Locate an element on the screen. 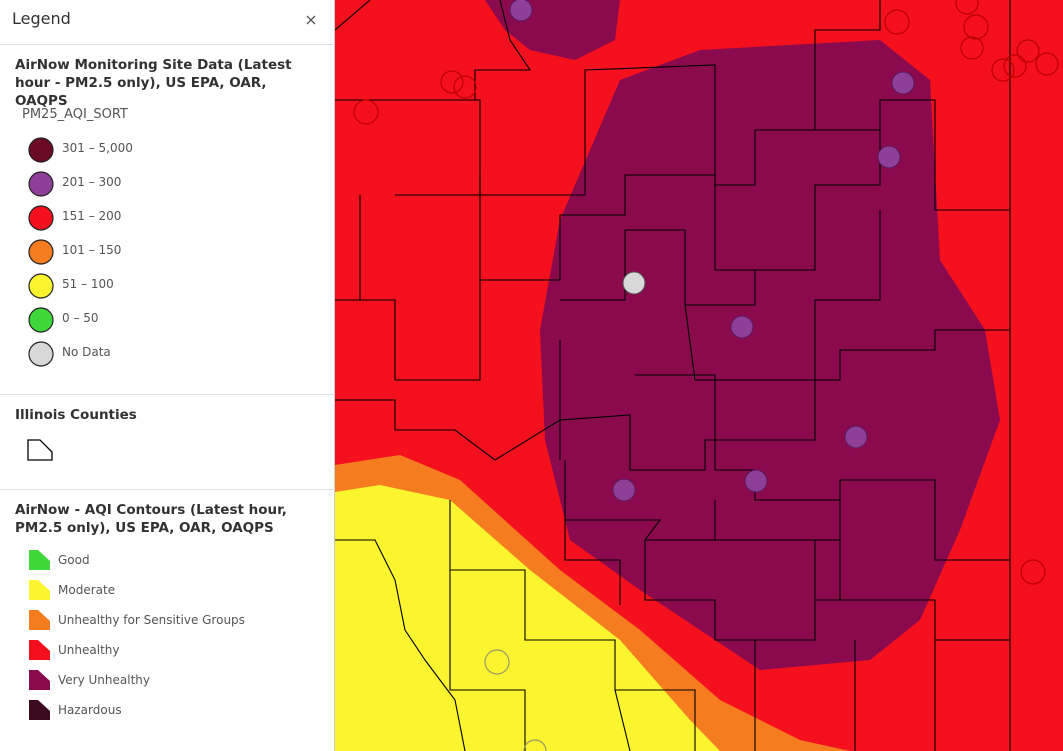  county-symbol is located at coordinates (40, 450).